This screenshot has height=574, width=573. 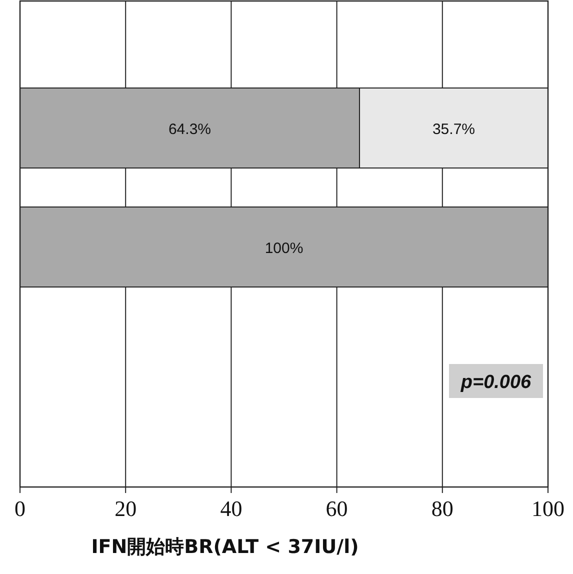 What do you see at coordinates (231, 508) in the screenshot?
I see `x-tick-label: 40` at bounding box center [231, 508].